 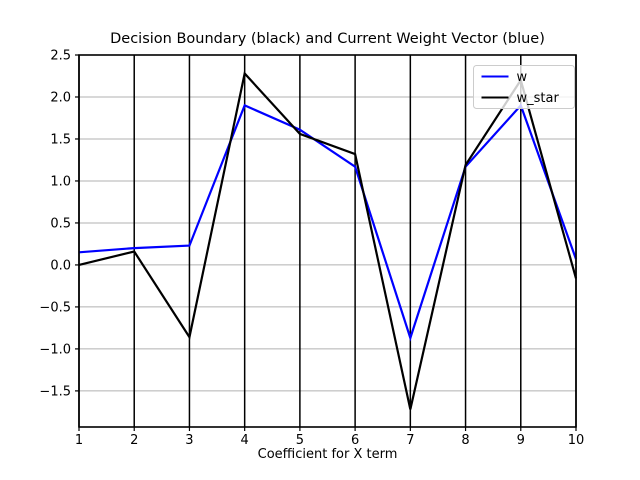 I want to click on legend-label-w: w, so click(x=522, y=77).